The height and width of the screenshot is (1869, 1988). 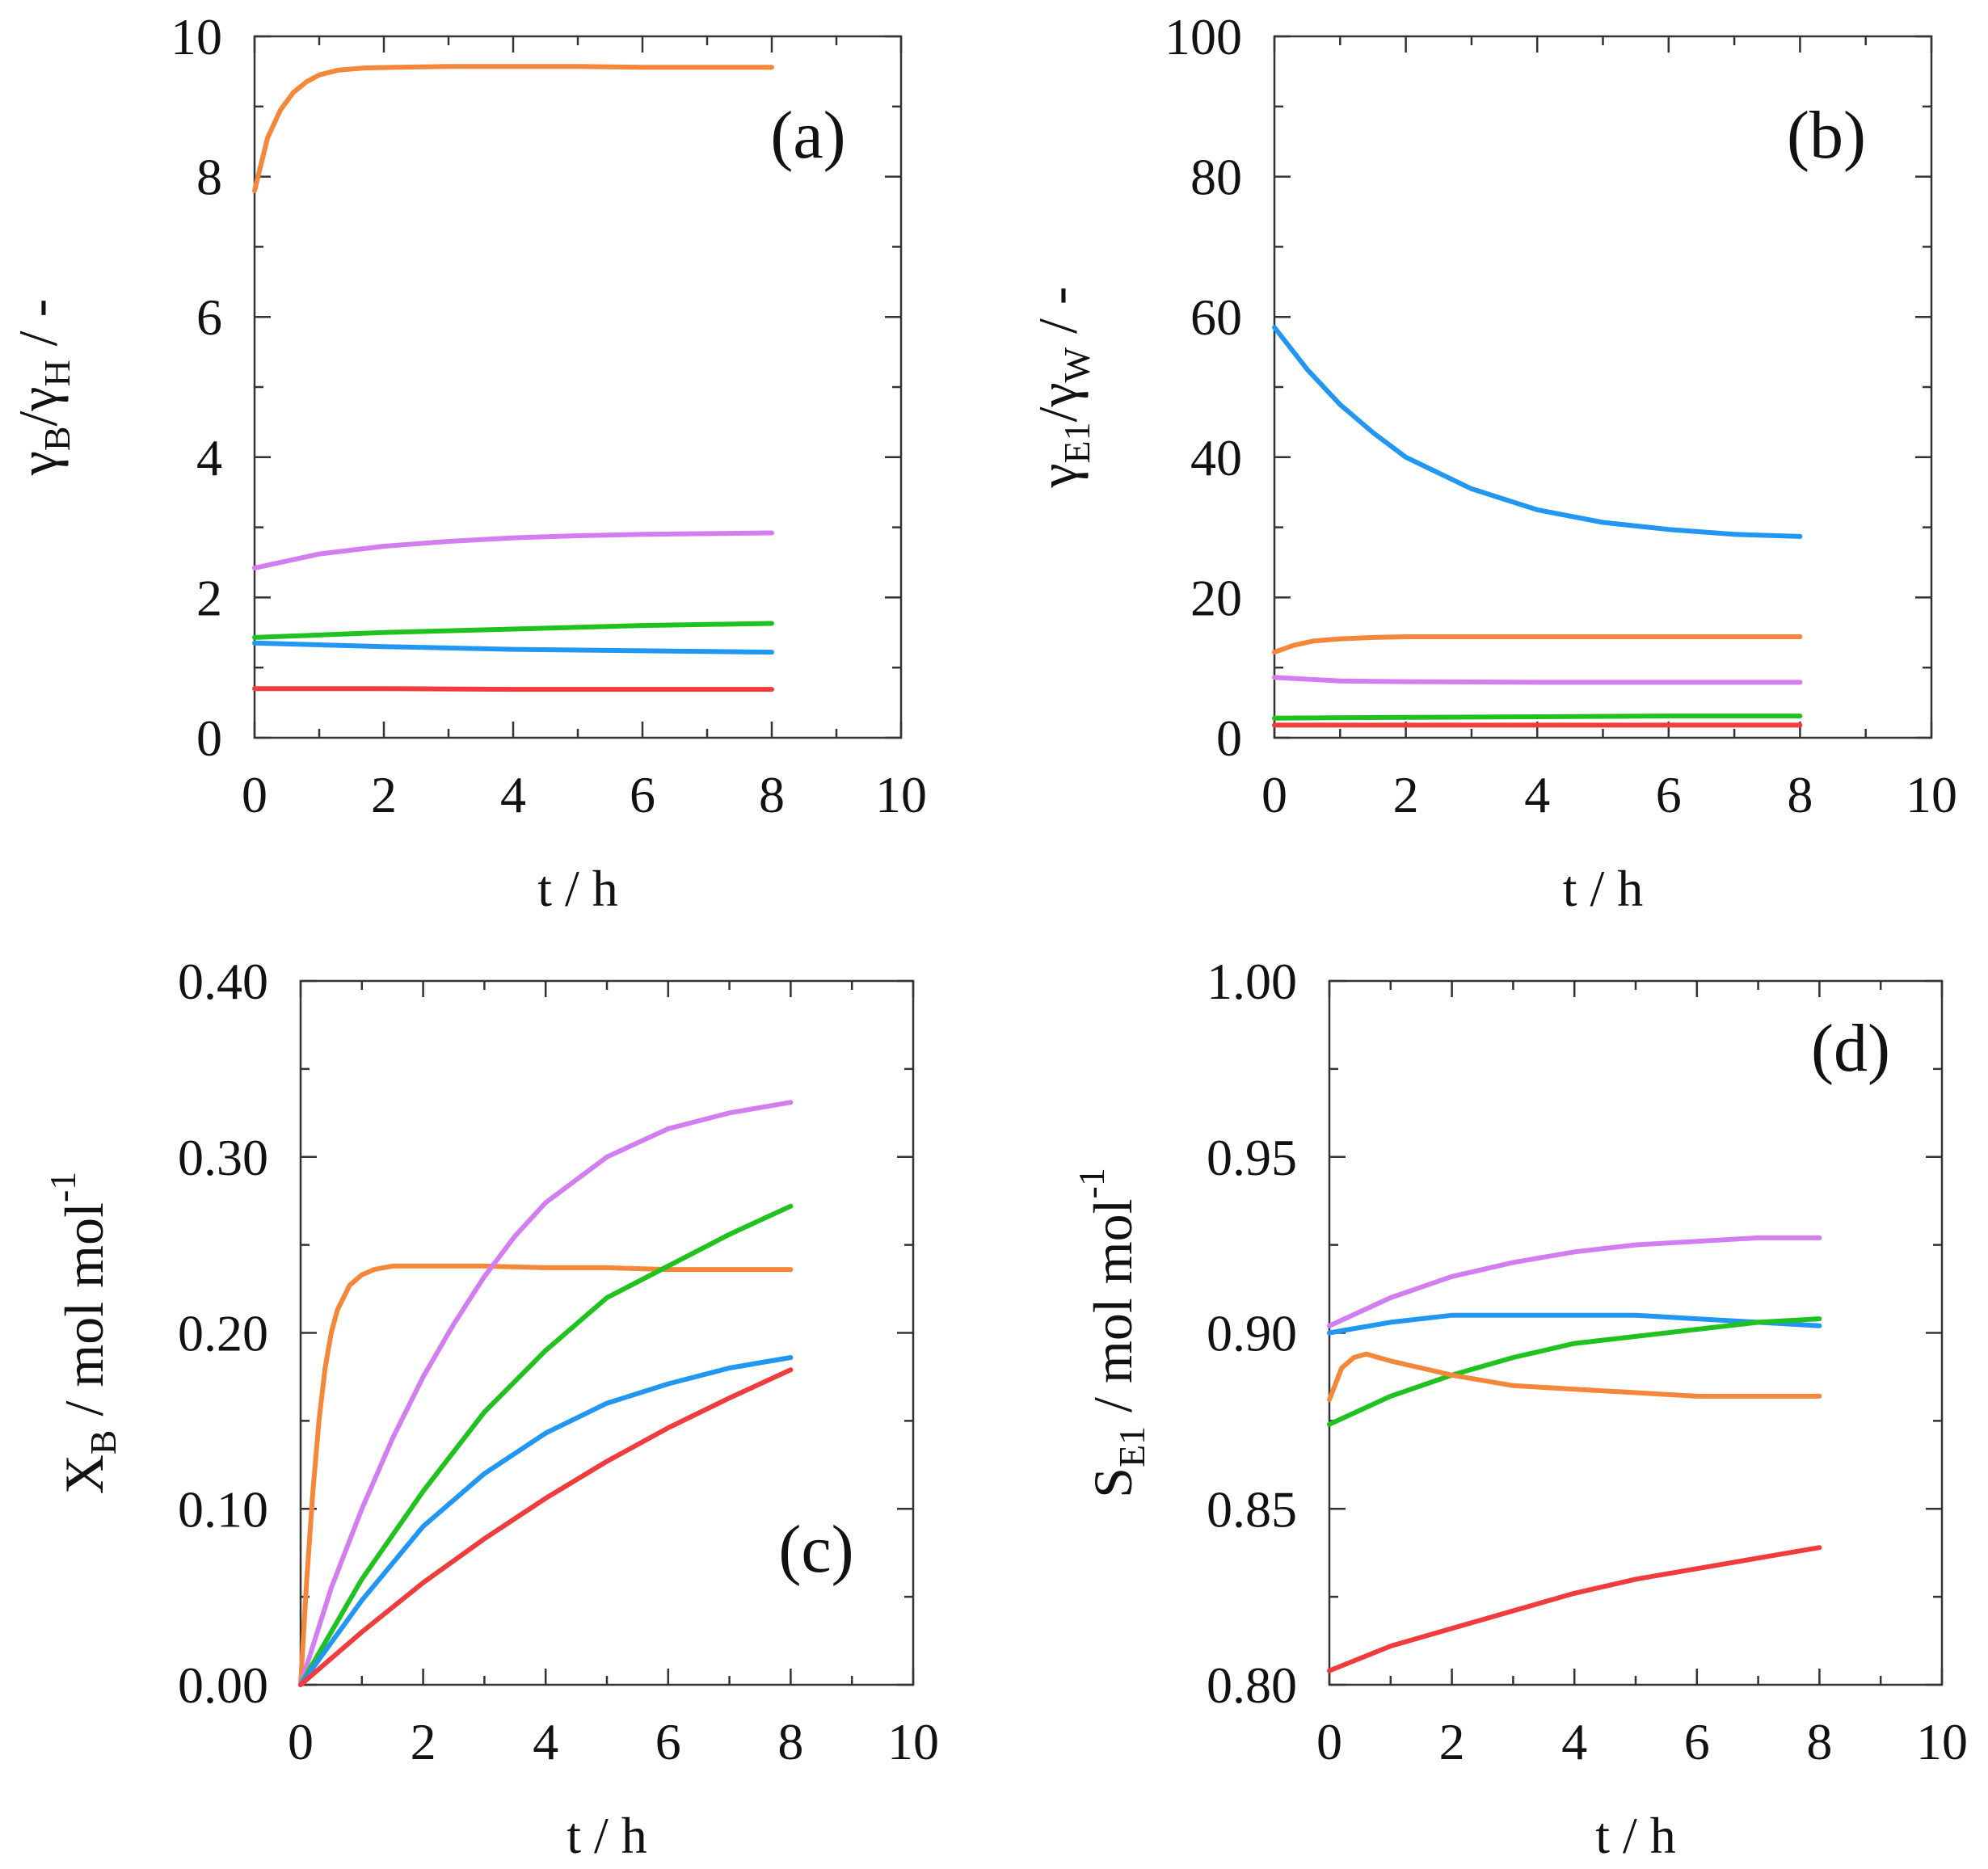 I want to click on y-tick-label: 100, so click(x=1203, y=36).